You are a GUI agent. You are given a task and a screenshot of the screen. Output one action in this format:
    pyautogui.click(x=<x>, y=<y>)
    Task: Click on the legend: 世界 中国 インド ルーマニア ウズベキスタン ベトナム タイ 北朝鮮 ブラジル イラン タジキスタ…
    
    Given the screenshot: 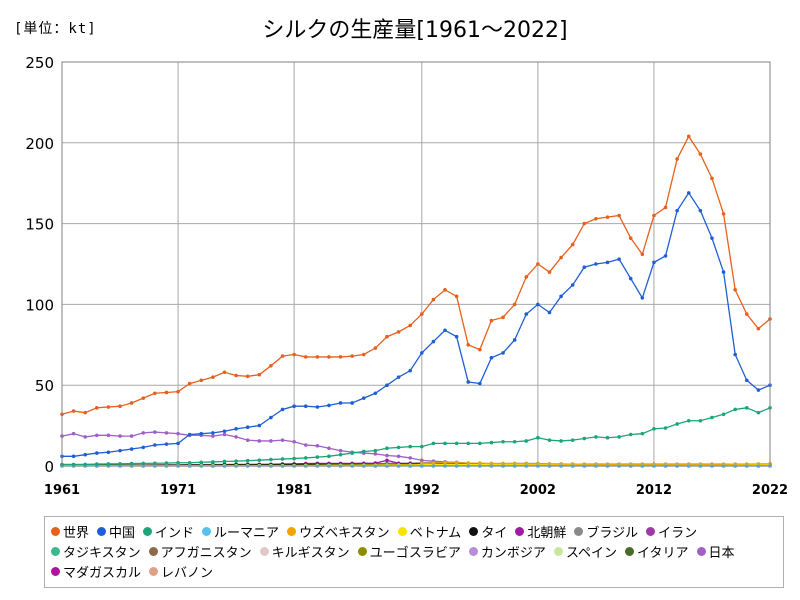 What is the action you would take?
    pyautogui.click(x=414, y=552)
    